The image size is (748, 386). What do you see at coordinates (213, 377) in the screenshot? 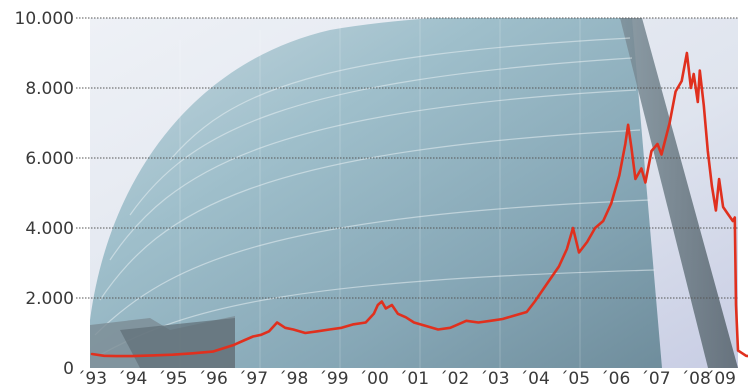
I see `x-tick-label: ´96` at bounding box center [213, 377].